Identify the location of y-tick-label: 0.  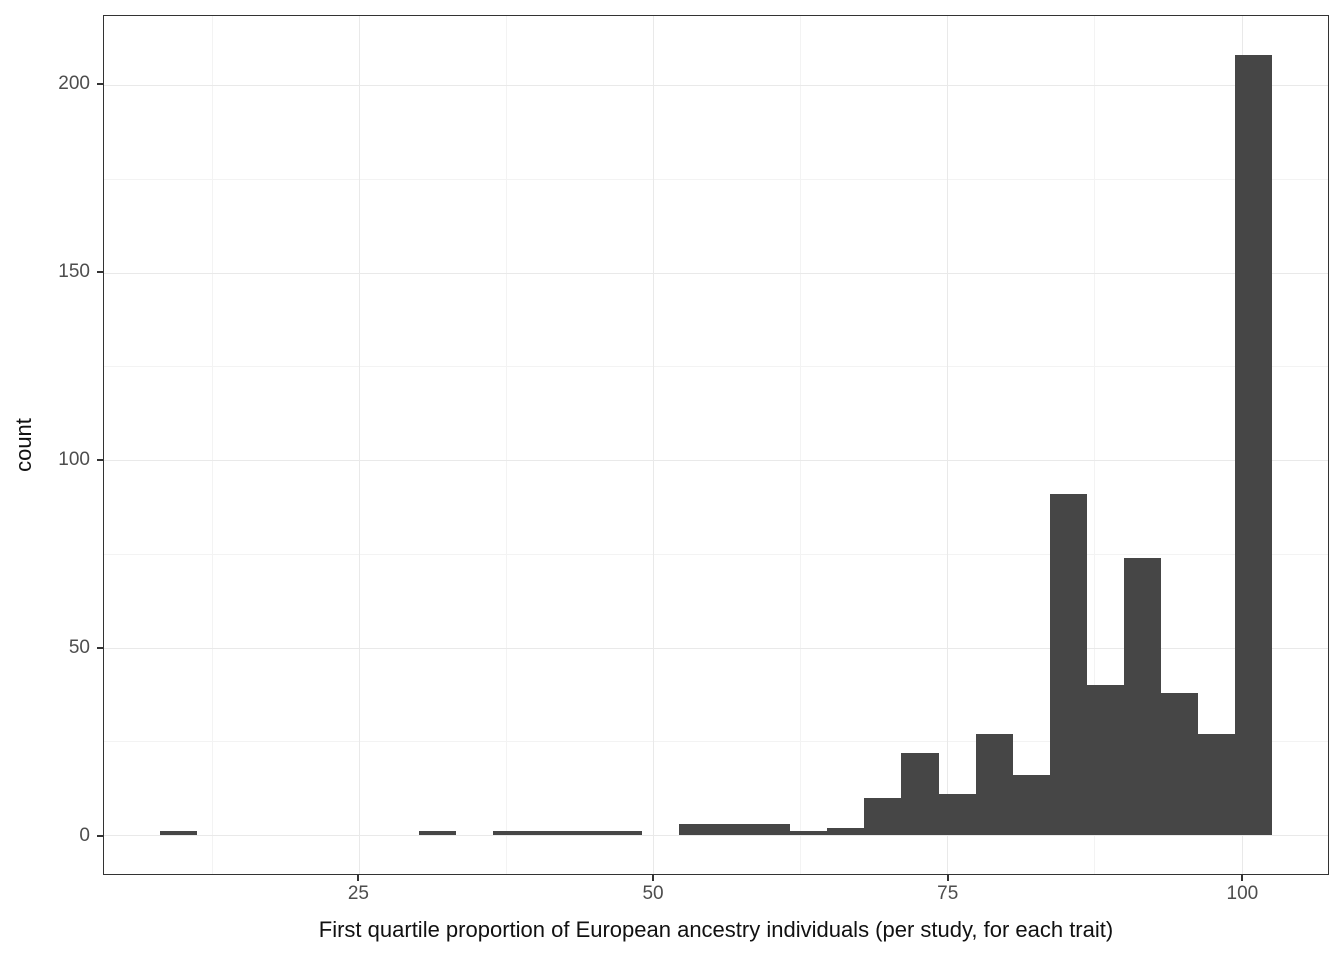
(84, 835).